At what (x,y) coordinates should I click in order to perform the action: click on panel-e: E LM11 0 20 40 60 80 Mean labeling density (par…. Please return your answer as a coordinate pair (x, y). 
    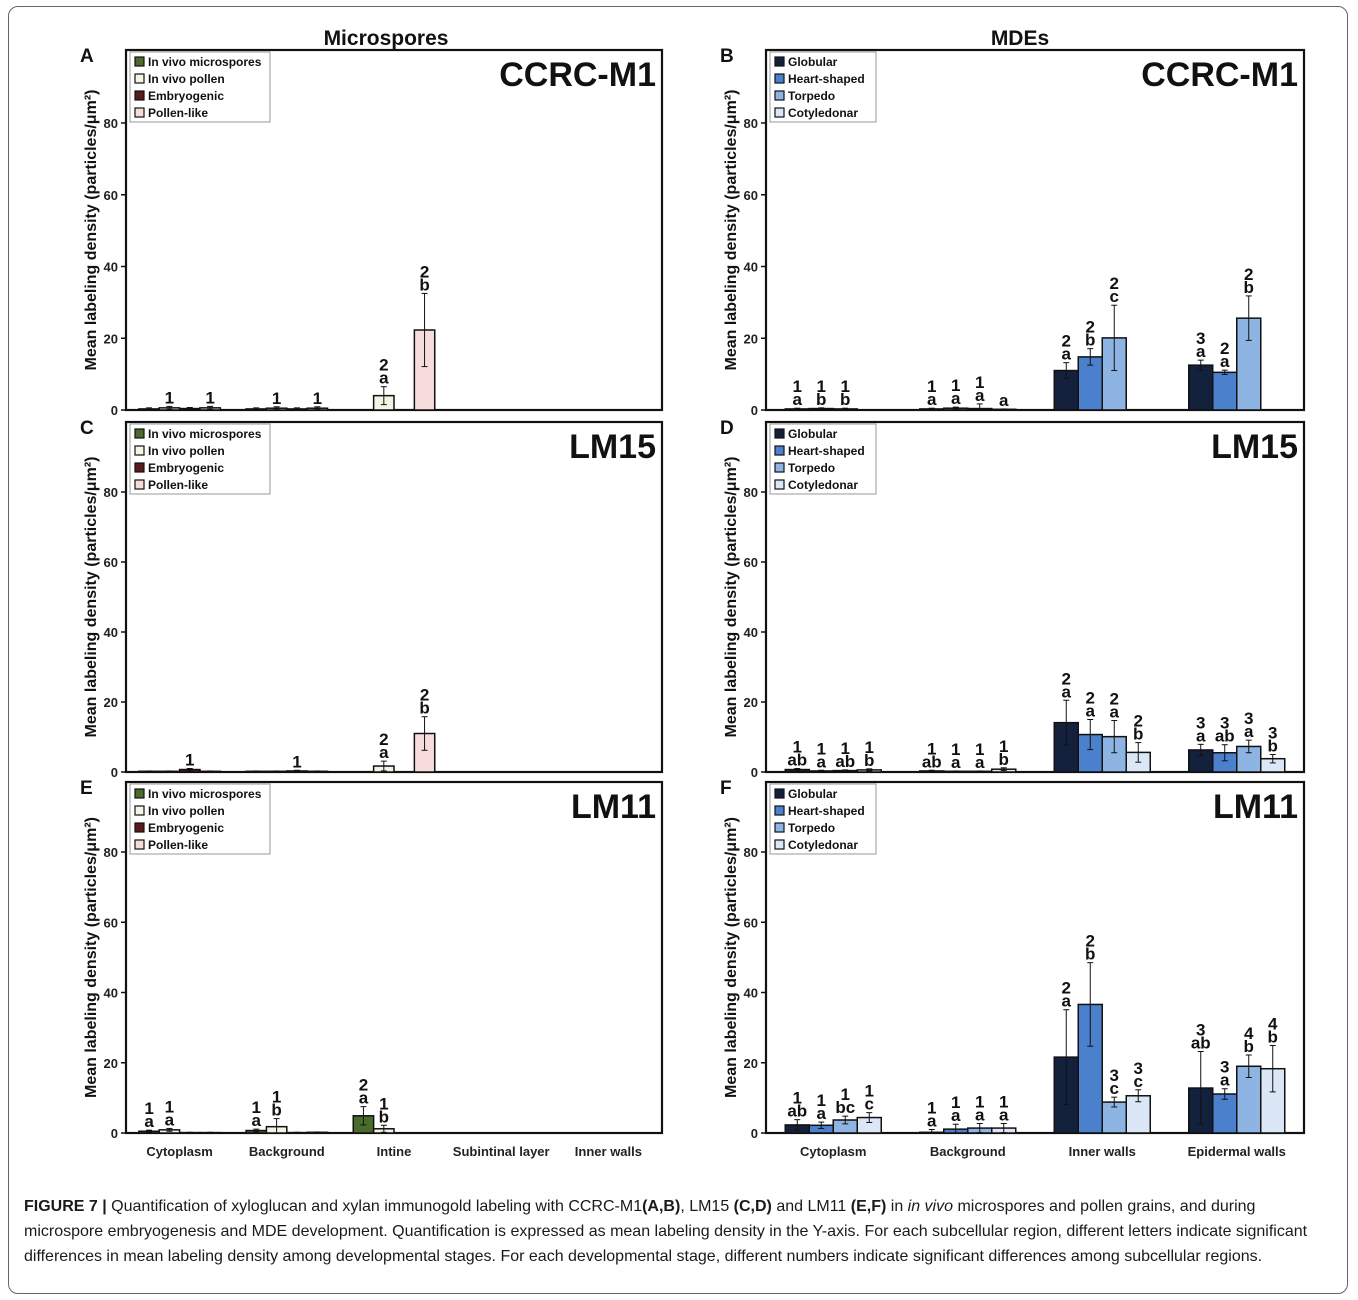
    Looking at the image, I should click on (372, 968).